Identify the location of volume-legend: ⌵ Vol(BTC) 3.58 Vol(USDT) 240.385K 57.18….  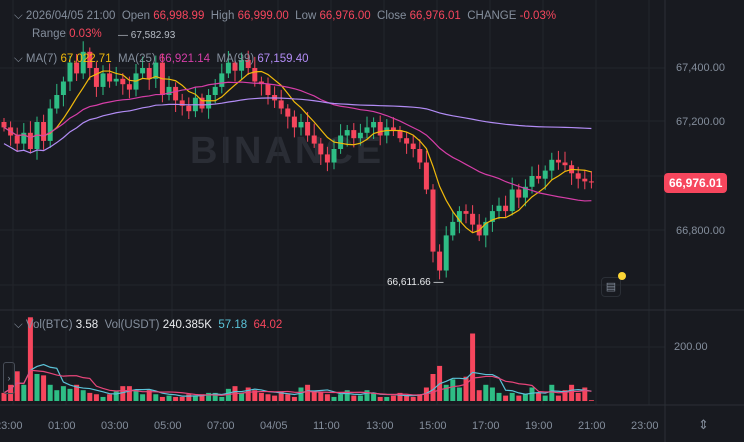
(148, 325).